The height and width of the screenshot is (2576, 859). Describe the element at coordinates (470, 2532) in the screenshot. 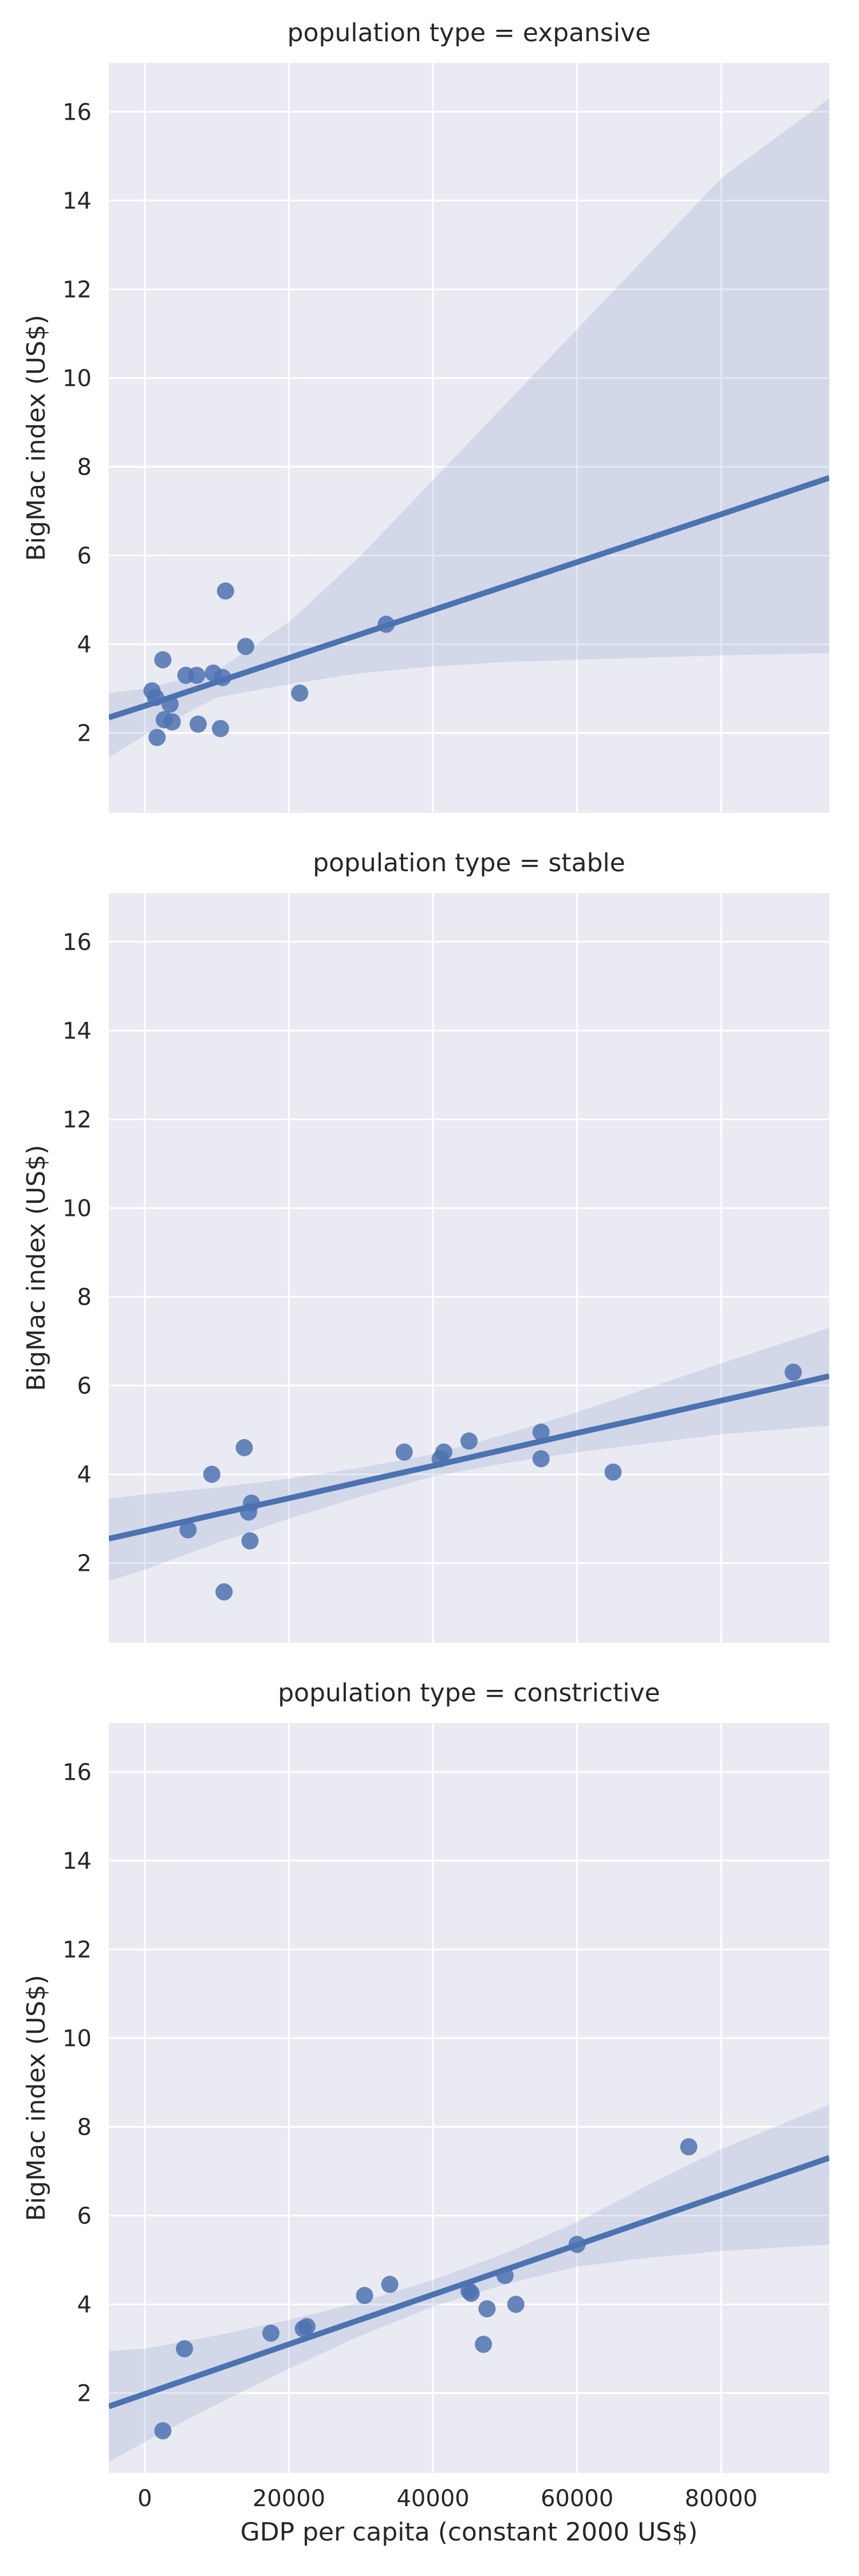

I see `x-axis-title: GDP per capita (constant 2000 US$)` at that location.